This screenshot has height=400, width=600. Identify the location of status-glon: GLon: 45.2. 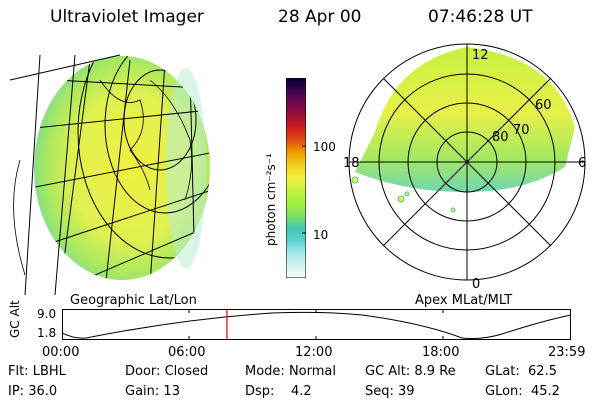
(522, 391).